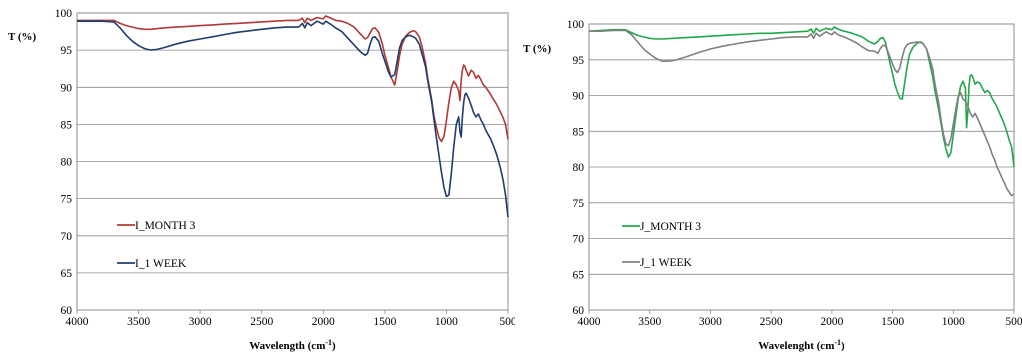 This screenshot has width=1022, height=354. Describe the element at coordinates (1013, 322) in the screenshot. I see `chart-1-x-tick-label: 500` at that location.